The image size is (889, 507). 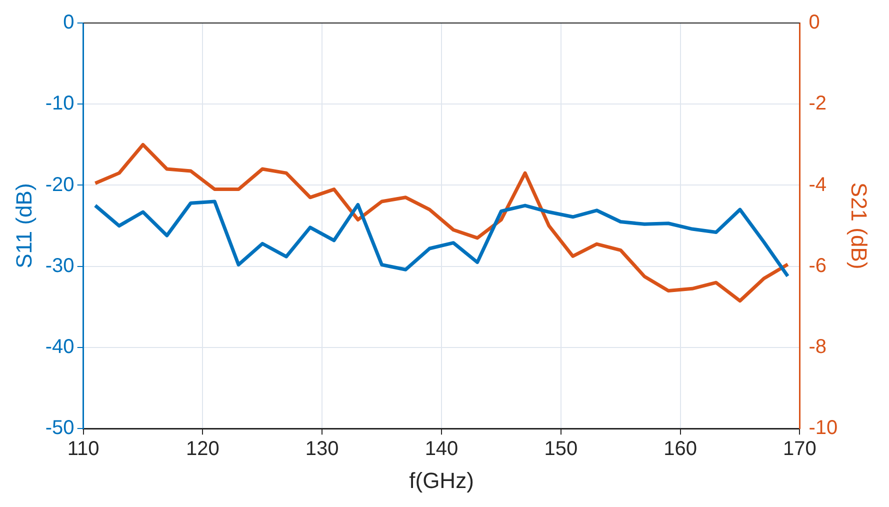 I want to click on x-tick-label: 140, so click(x=441, y=449).